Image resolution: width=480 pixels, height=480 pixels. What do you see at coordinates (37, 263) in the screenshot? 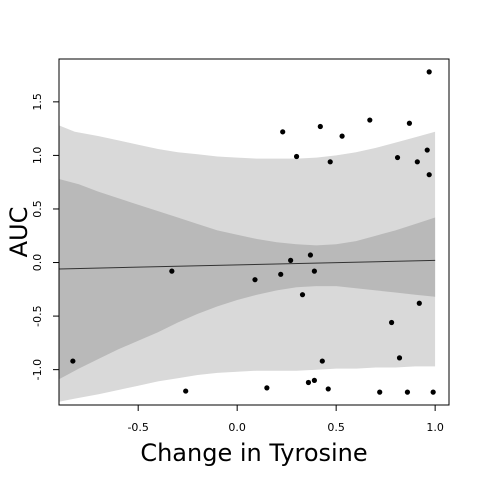
I see `y-tick-label: 0.0` at bounding box center [37, 263].